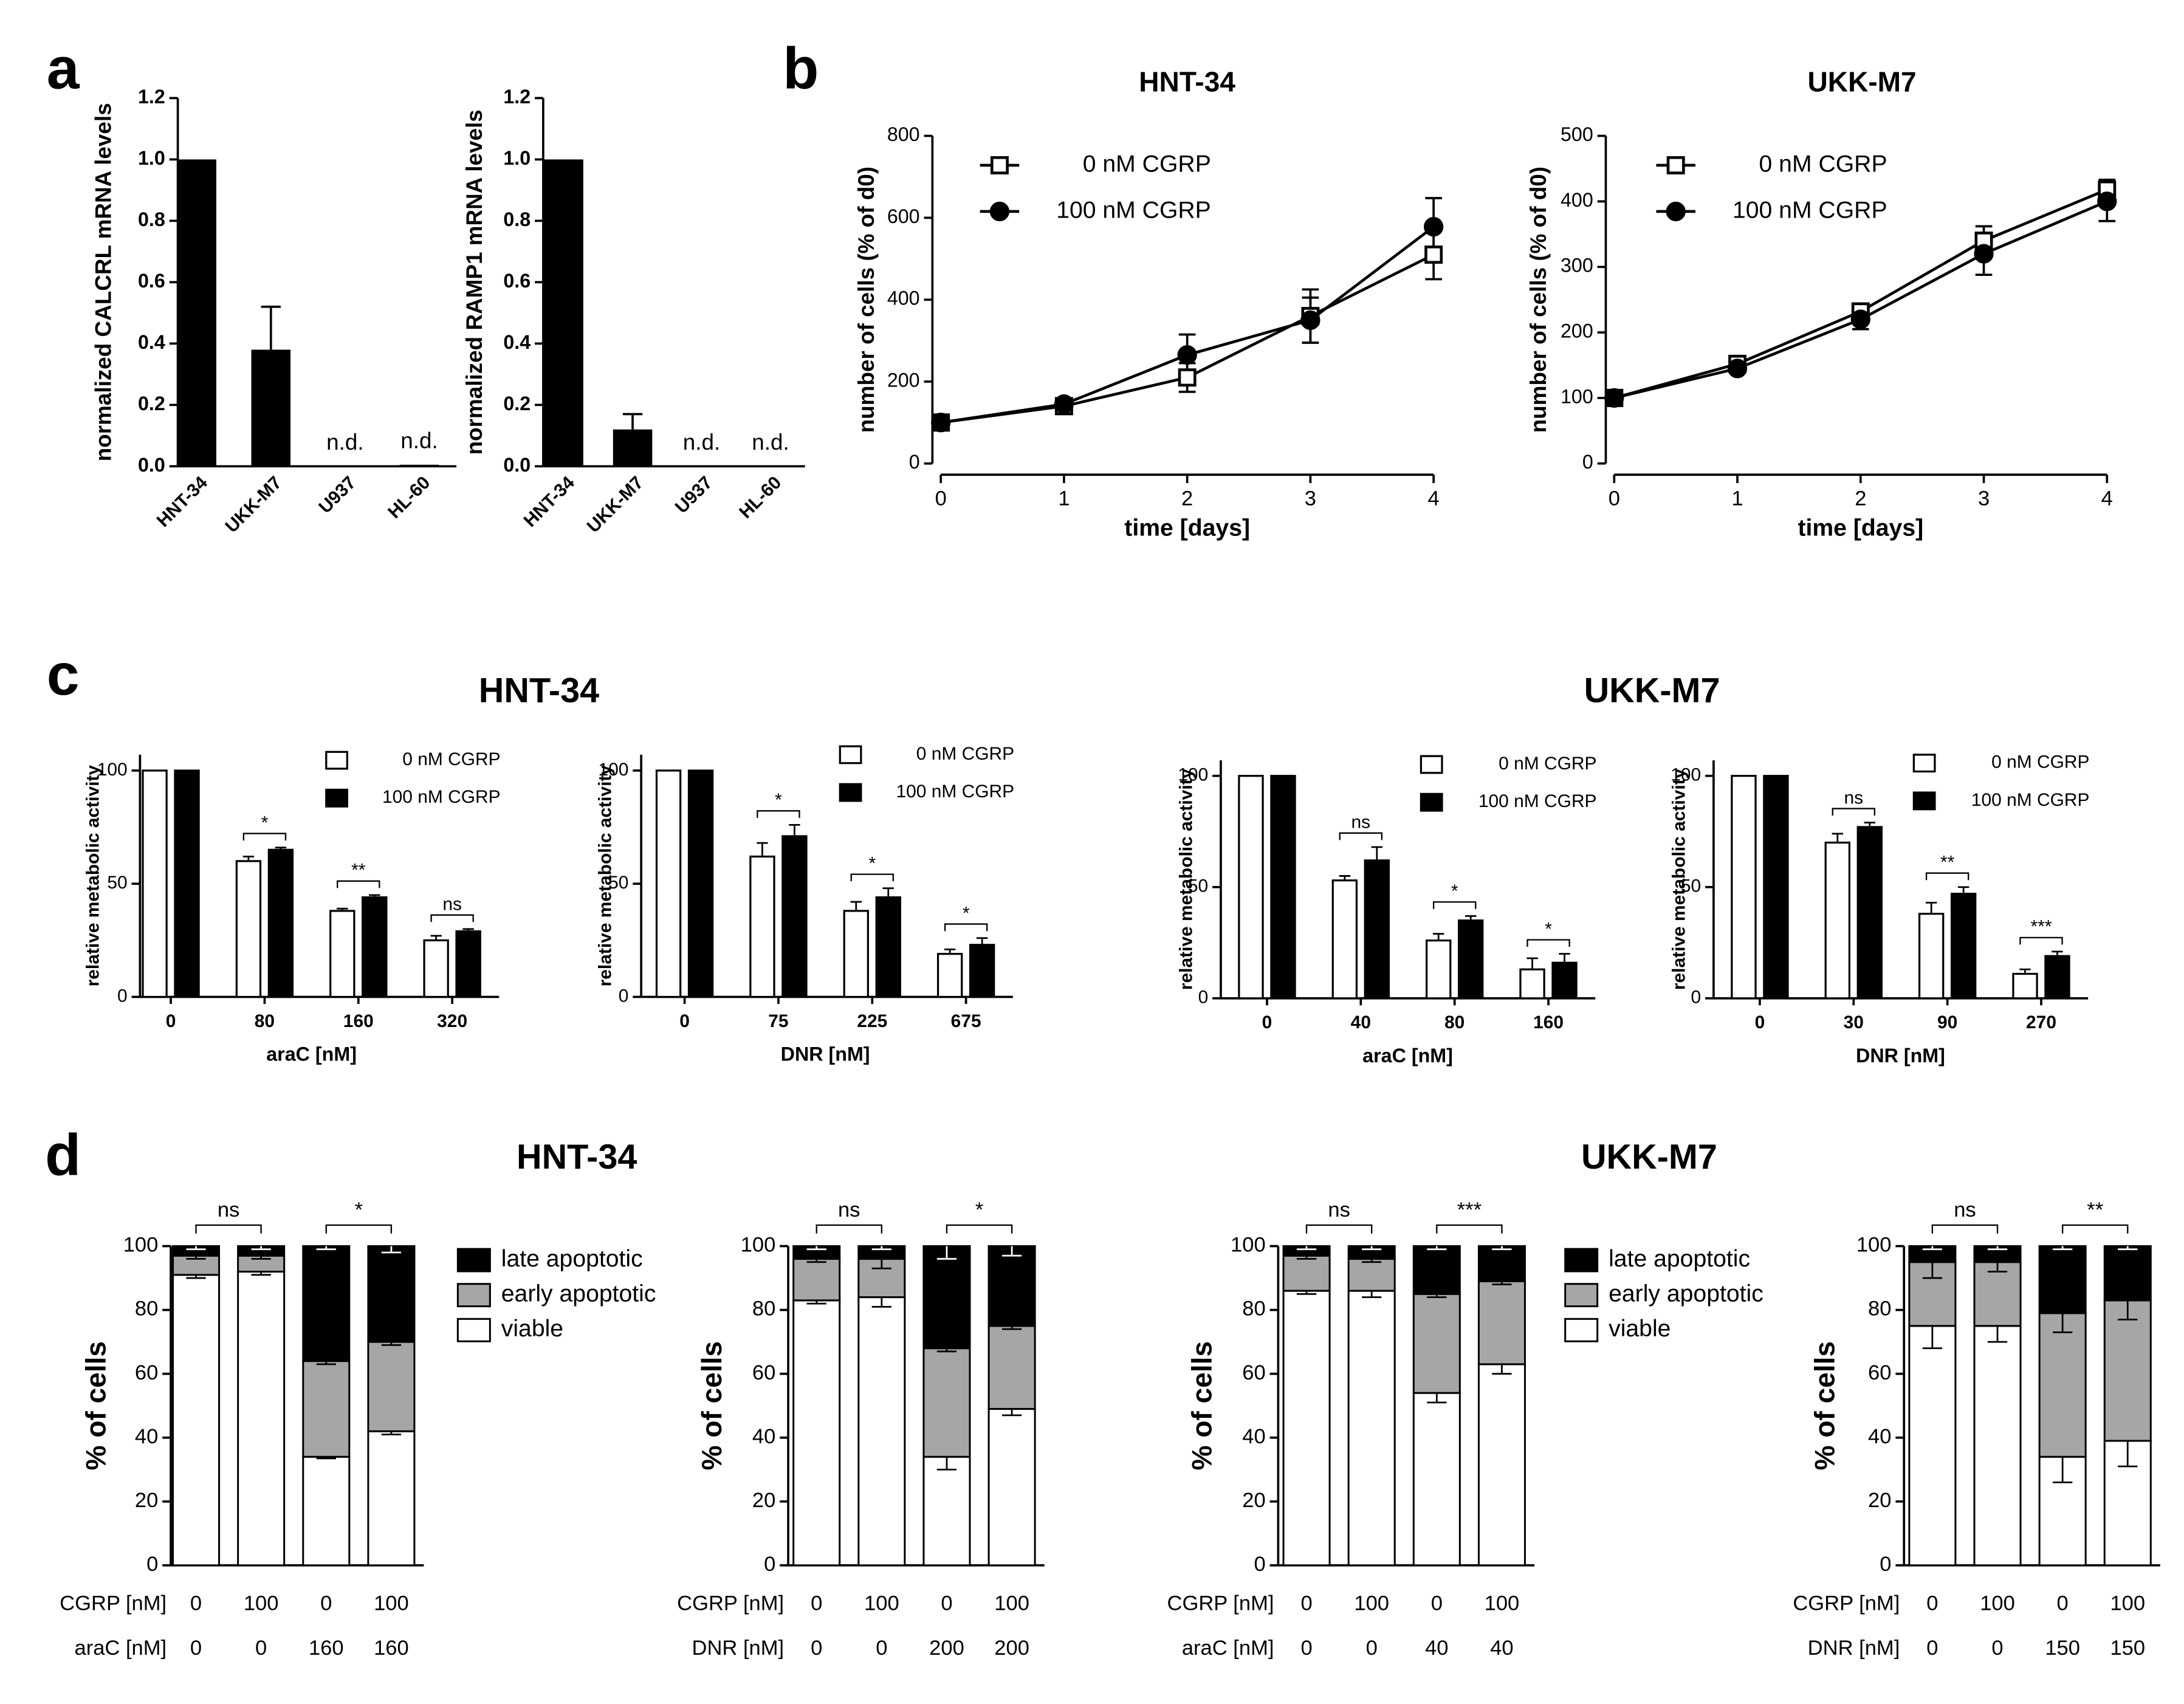 This screenshot has height=1704, width=2184. Describe the element at coordinates (1361, 1022) in the screenshot. I see `x-tick-label: 40` at that location.